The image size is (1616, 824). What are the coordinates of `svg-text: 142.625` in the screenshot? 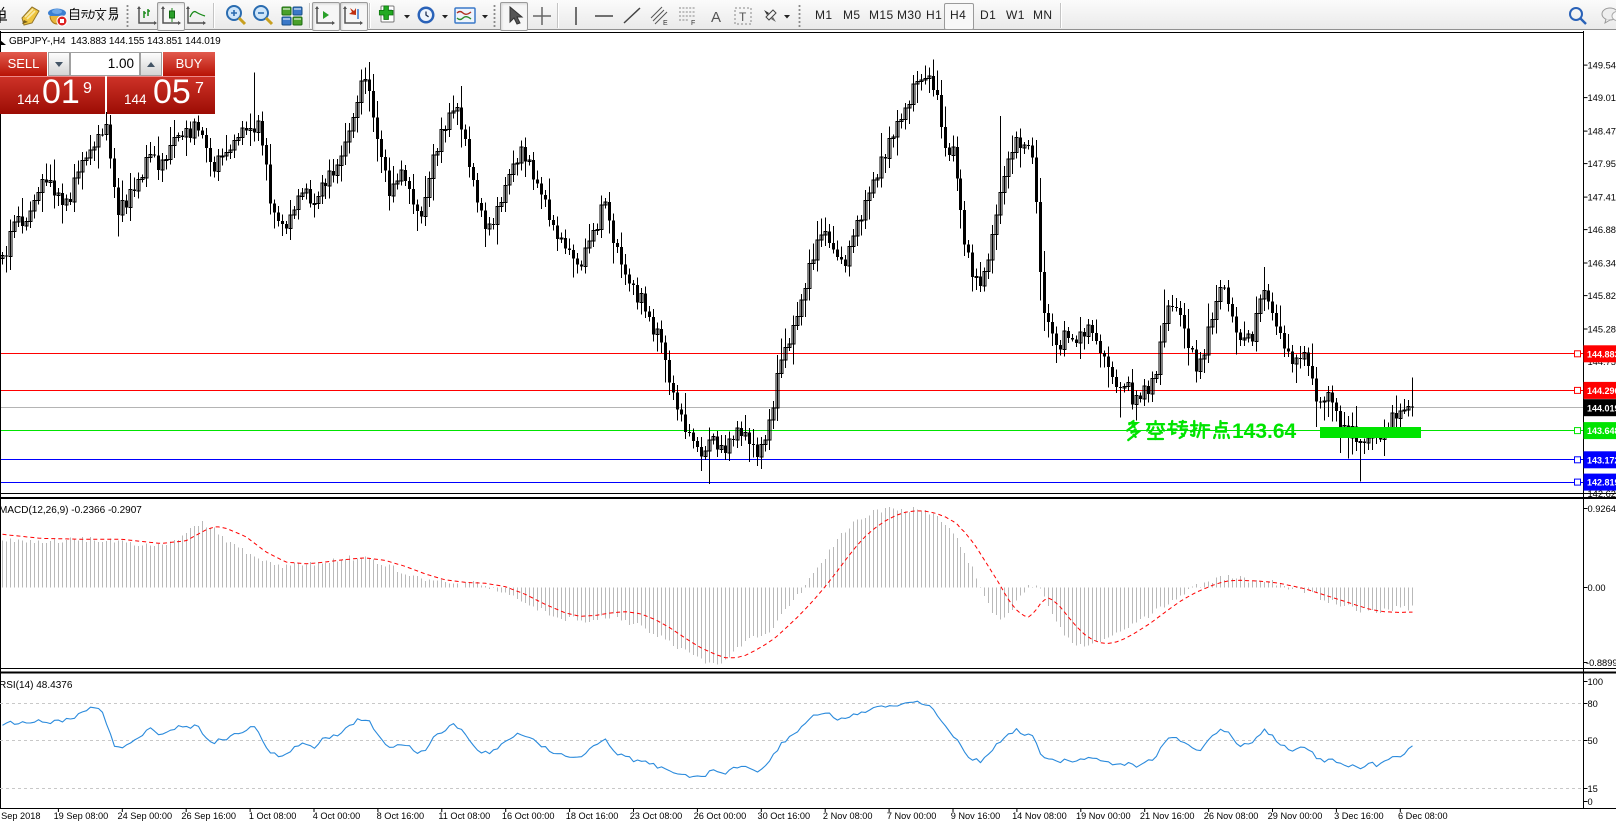 It's located at (1602, 494).